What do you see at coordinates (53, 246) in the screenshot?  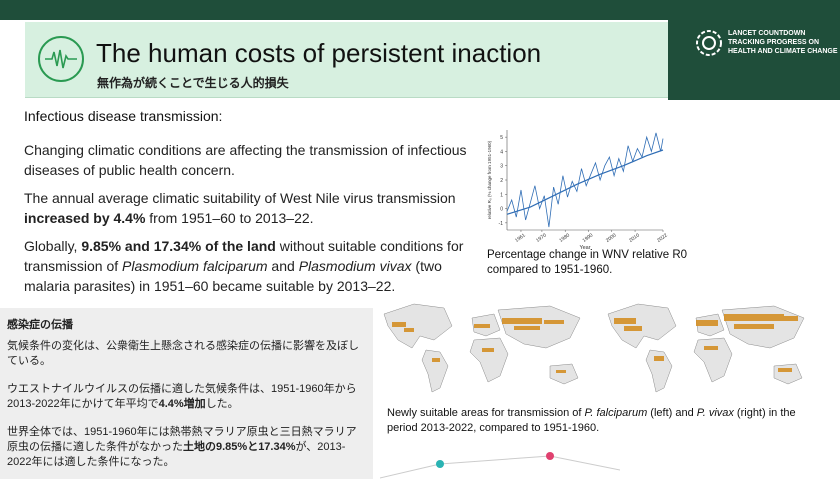 I see `text: Globally,` at bounding box center [53, 246].